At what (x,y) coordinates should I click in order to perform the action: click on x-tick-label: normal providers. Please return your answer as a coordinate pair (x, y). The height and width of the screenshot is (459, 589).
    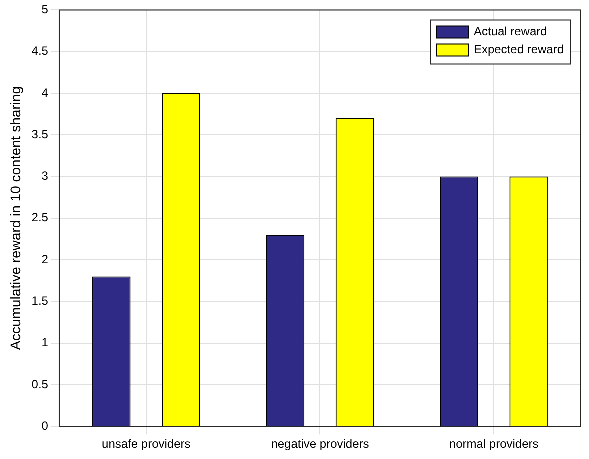
    Looking at the image, I should click on (494, 444).